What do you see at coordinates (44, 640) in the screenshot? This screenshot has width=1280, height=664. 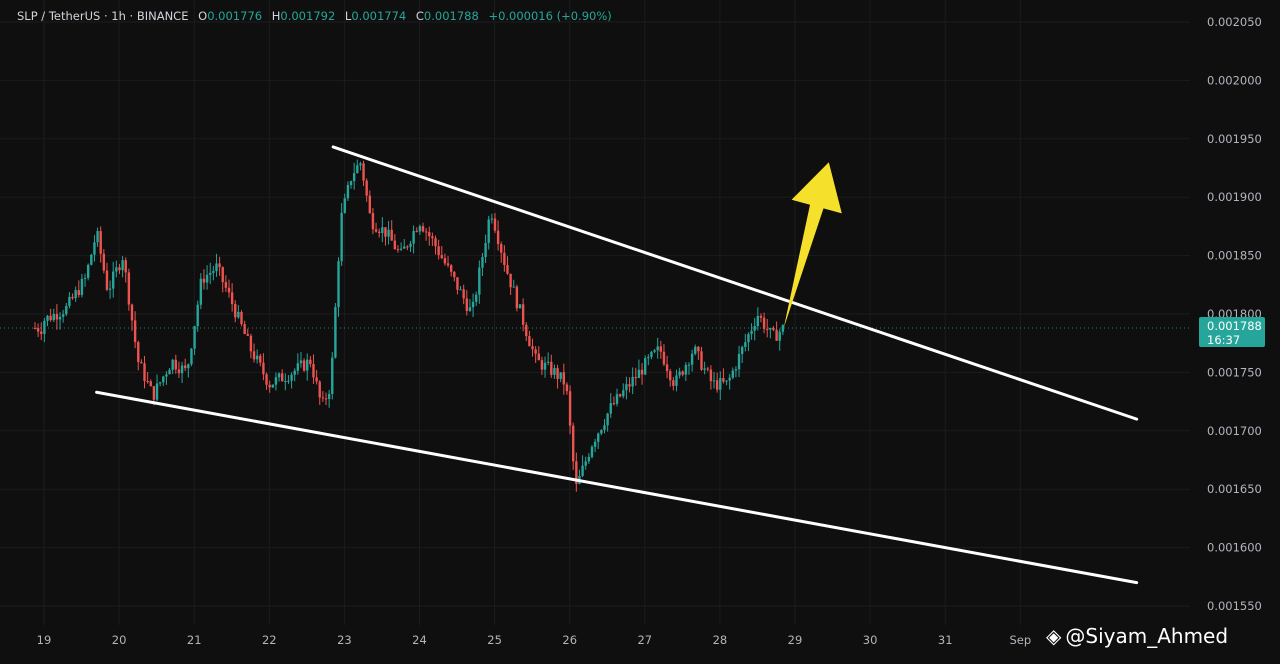 I see `x-tick-label: 19` at bounding box center [44, 640].